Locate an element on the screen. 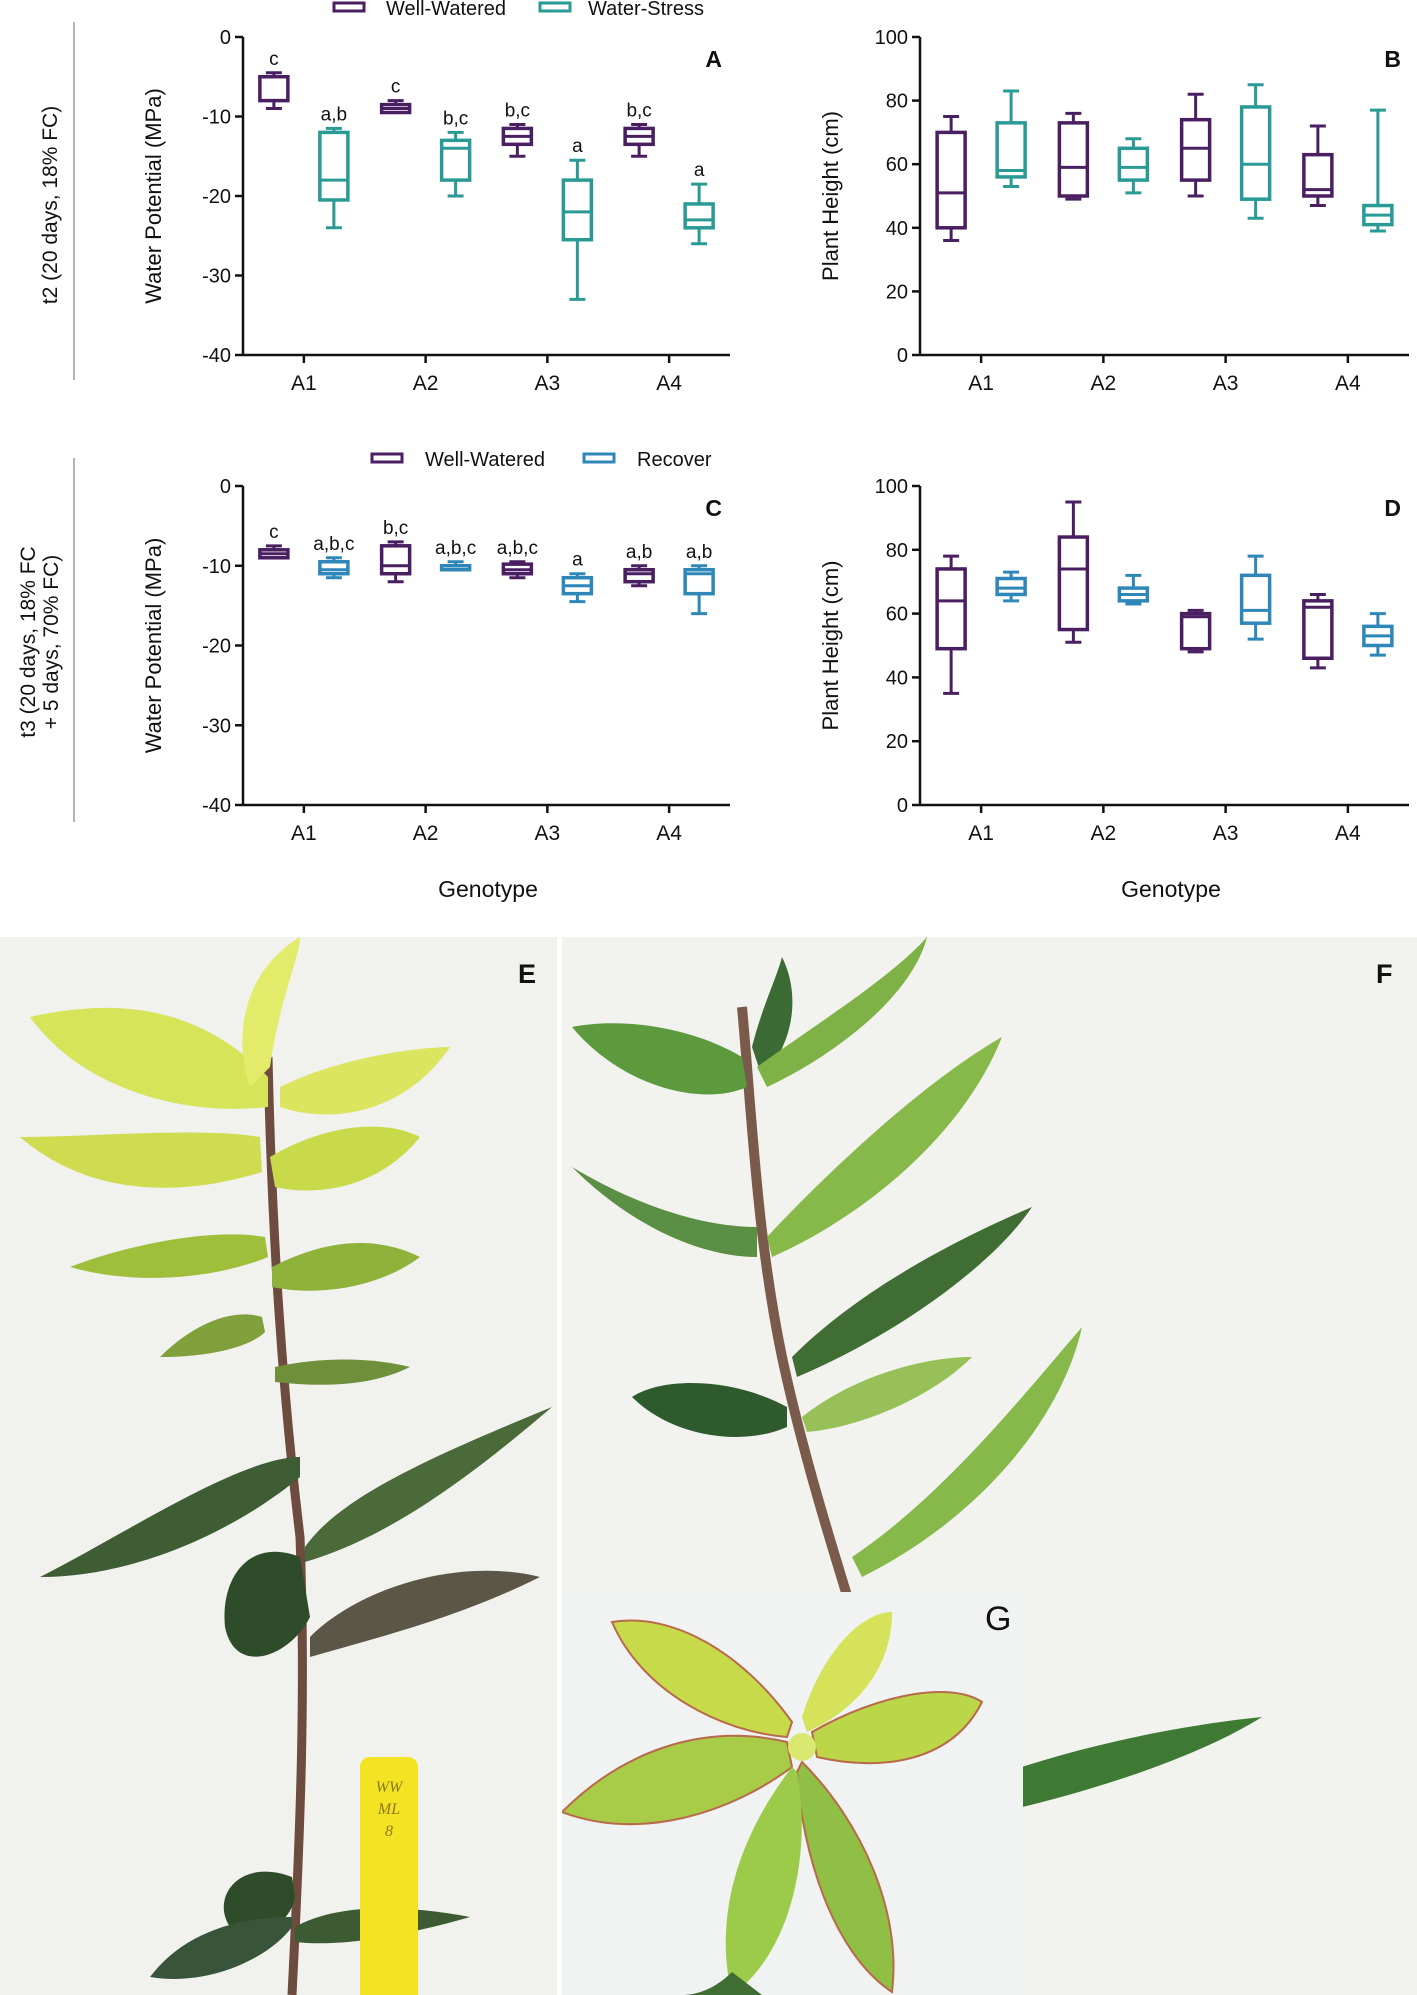  panel-c-well-watered-box-1-sig-label: b,c is located at coordinates (395, 528).